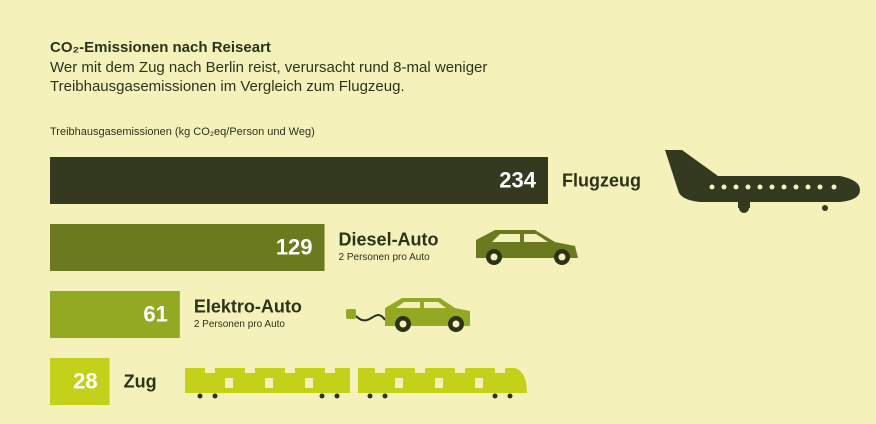  What do you see at coordinates (356, 383) in the screenshot?
I see `train-icon` at bounding box center [356, 383].